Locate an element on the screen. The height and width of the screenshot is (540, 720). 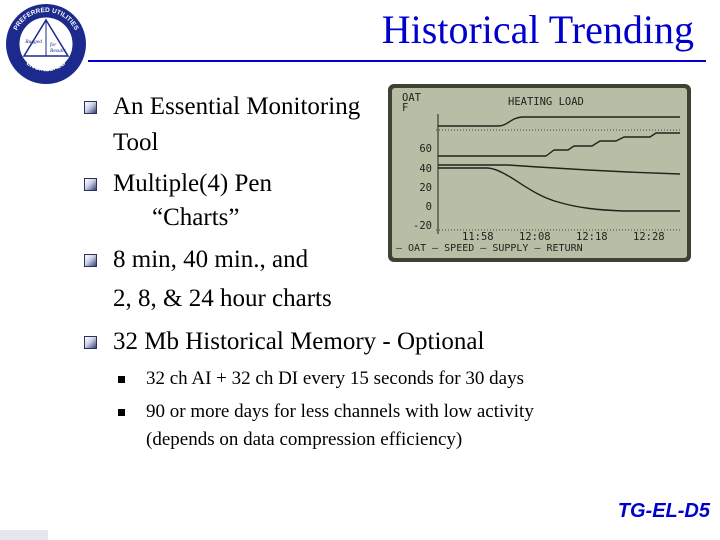
slide-title: Historical Trending is located at coordinates (537, 29).